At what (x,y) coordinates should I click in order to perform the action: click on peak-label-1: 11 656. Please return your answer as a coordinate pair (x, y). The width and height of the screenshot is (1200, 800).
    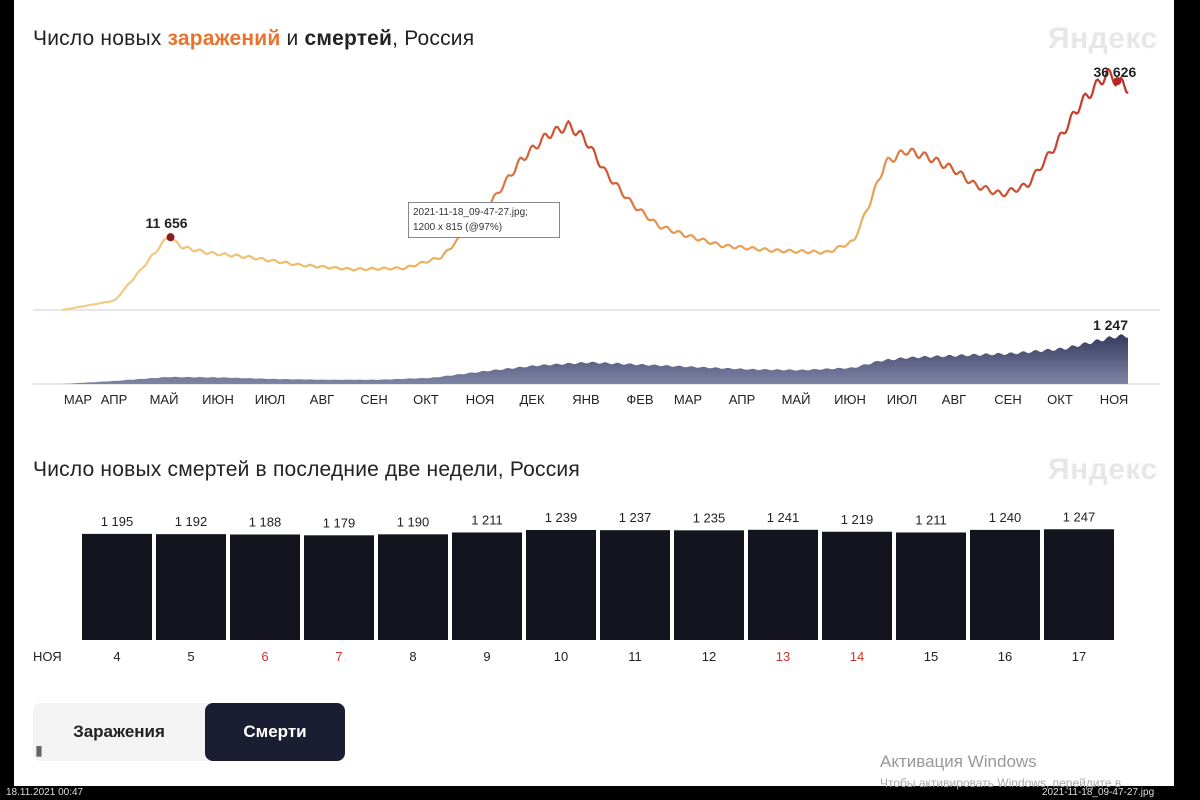
    Looking at the image, I should click on (167, 223).